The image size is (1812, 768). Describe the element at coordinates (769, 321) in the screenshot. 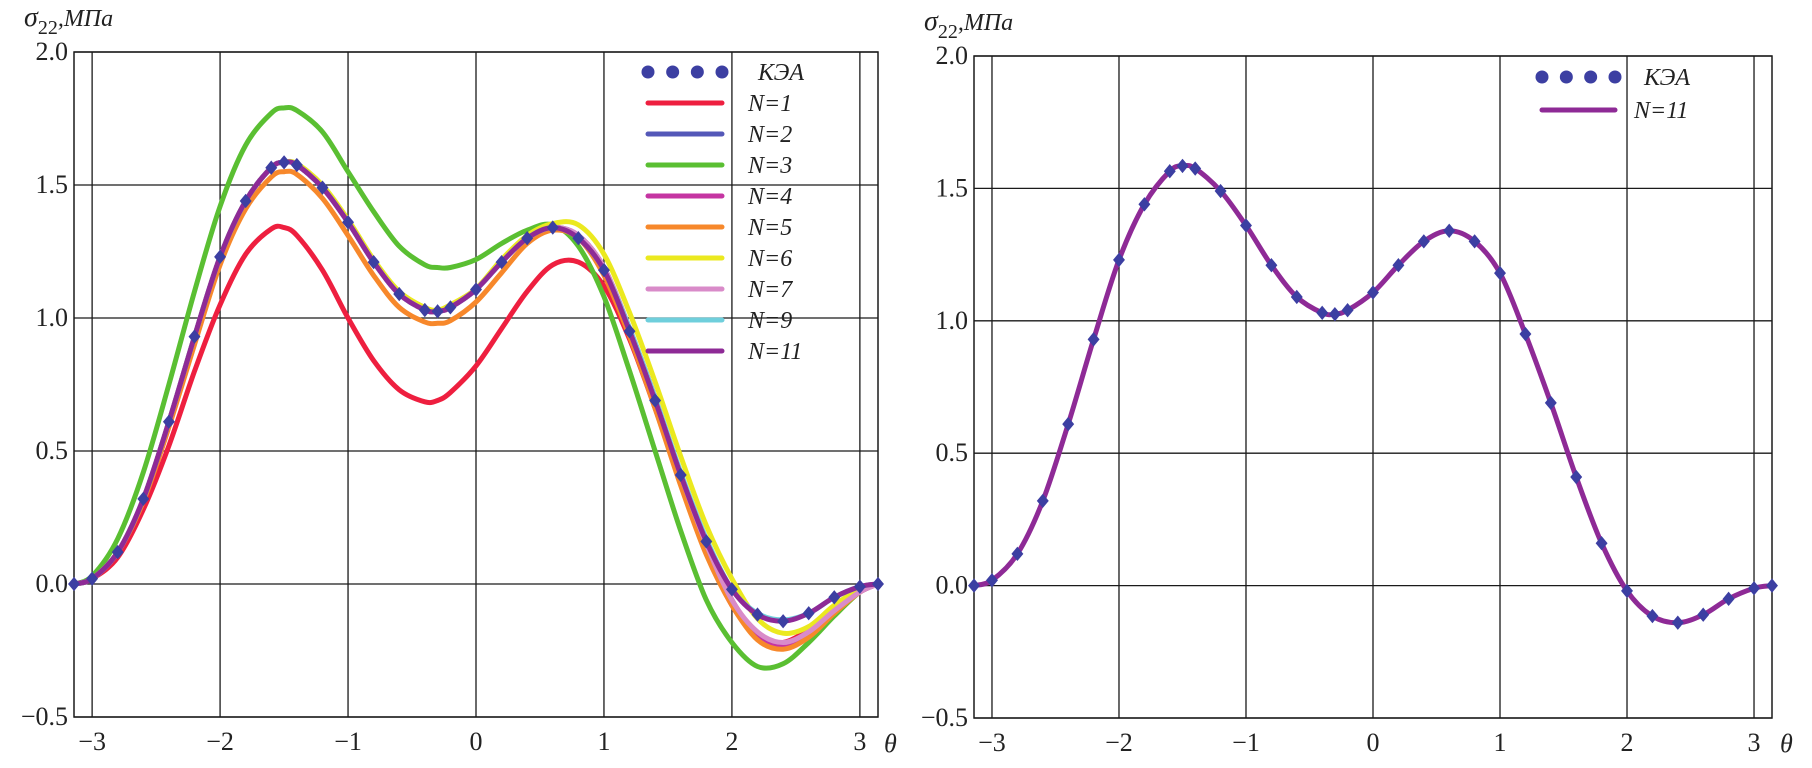

I see `legend-label: N=9` at that location.